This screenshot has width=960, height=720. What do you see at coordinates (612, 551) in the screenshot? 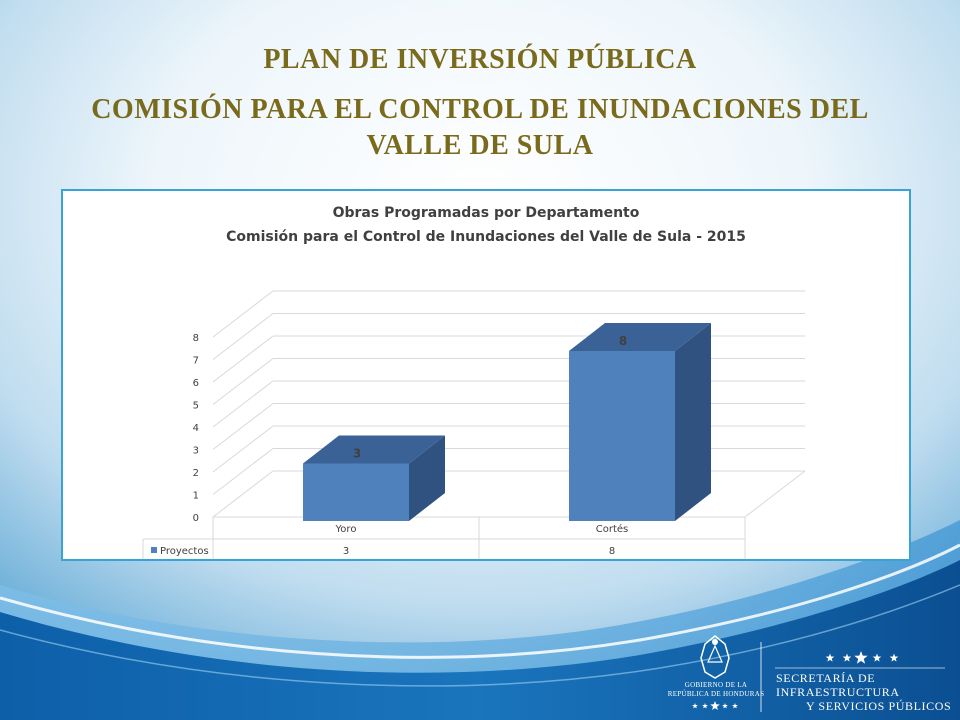
I see `table-value: 8` at bounding box center [612, 551].